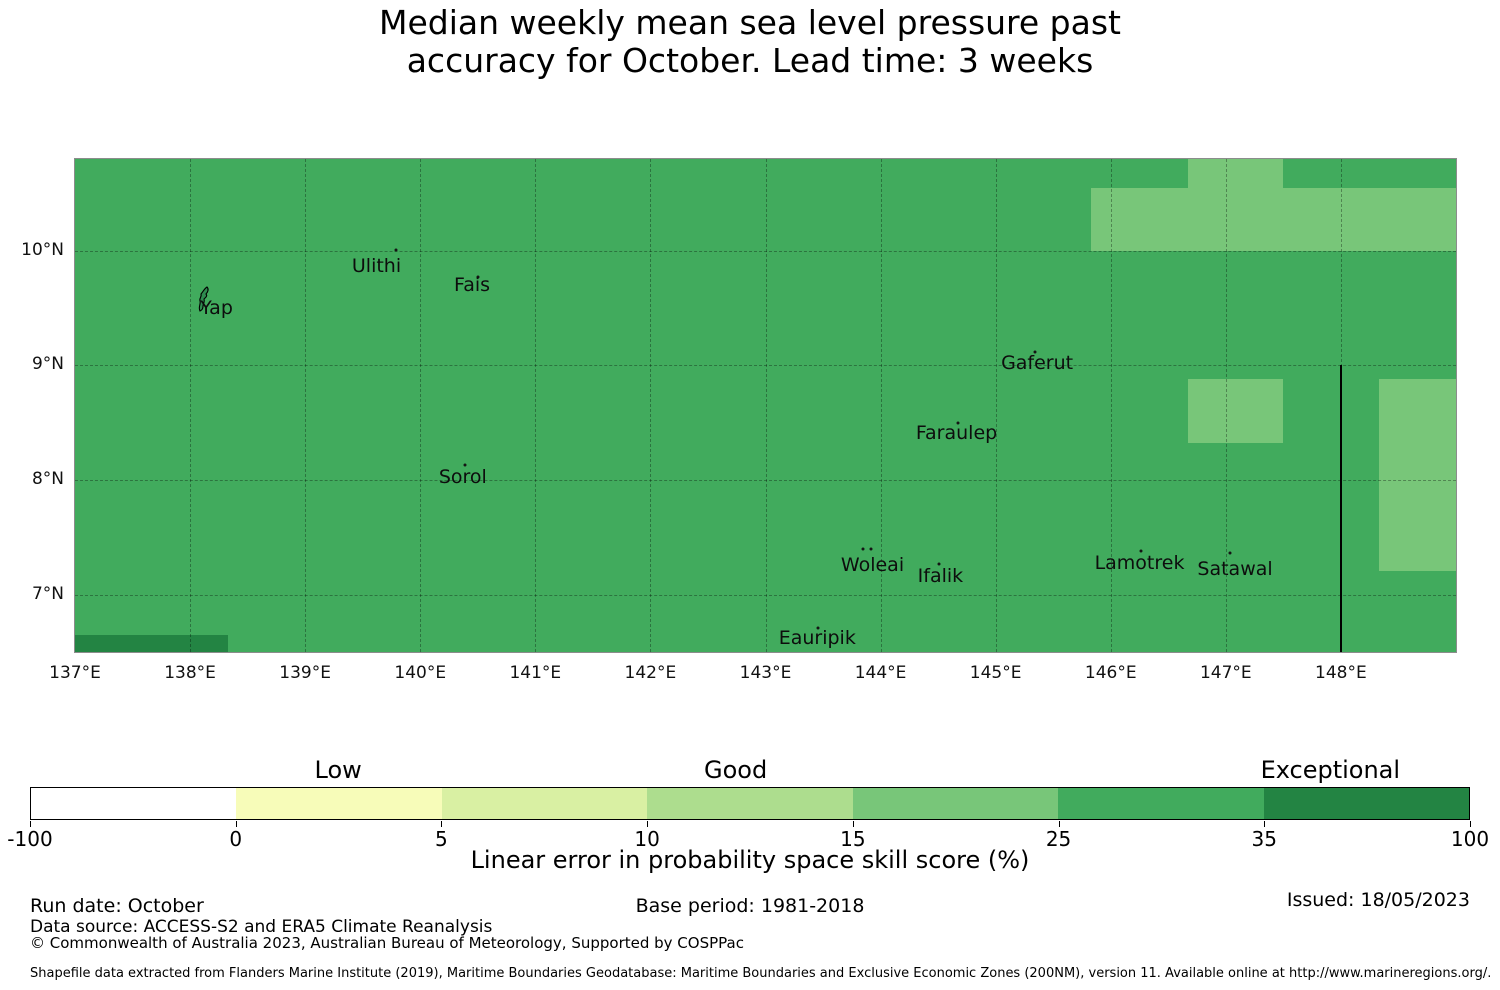  What do you see at coordinates (647, 839) in the screenshot?
I see `colorbar-tick-label: 10` at bounding box center [647, 839].